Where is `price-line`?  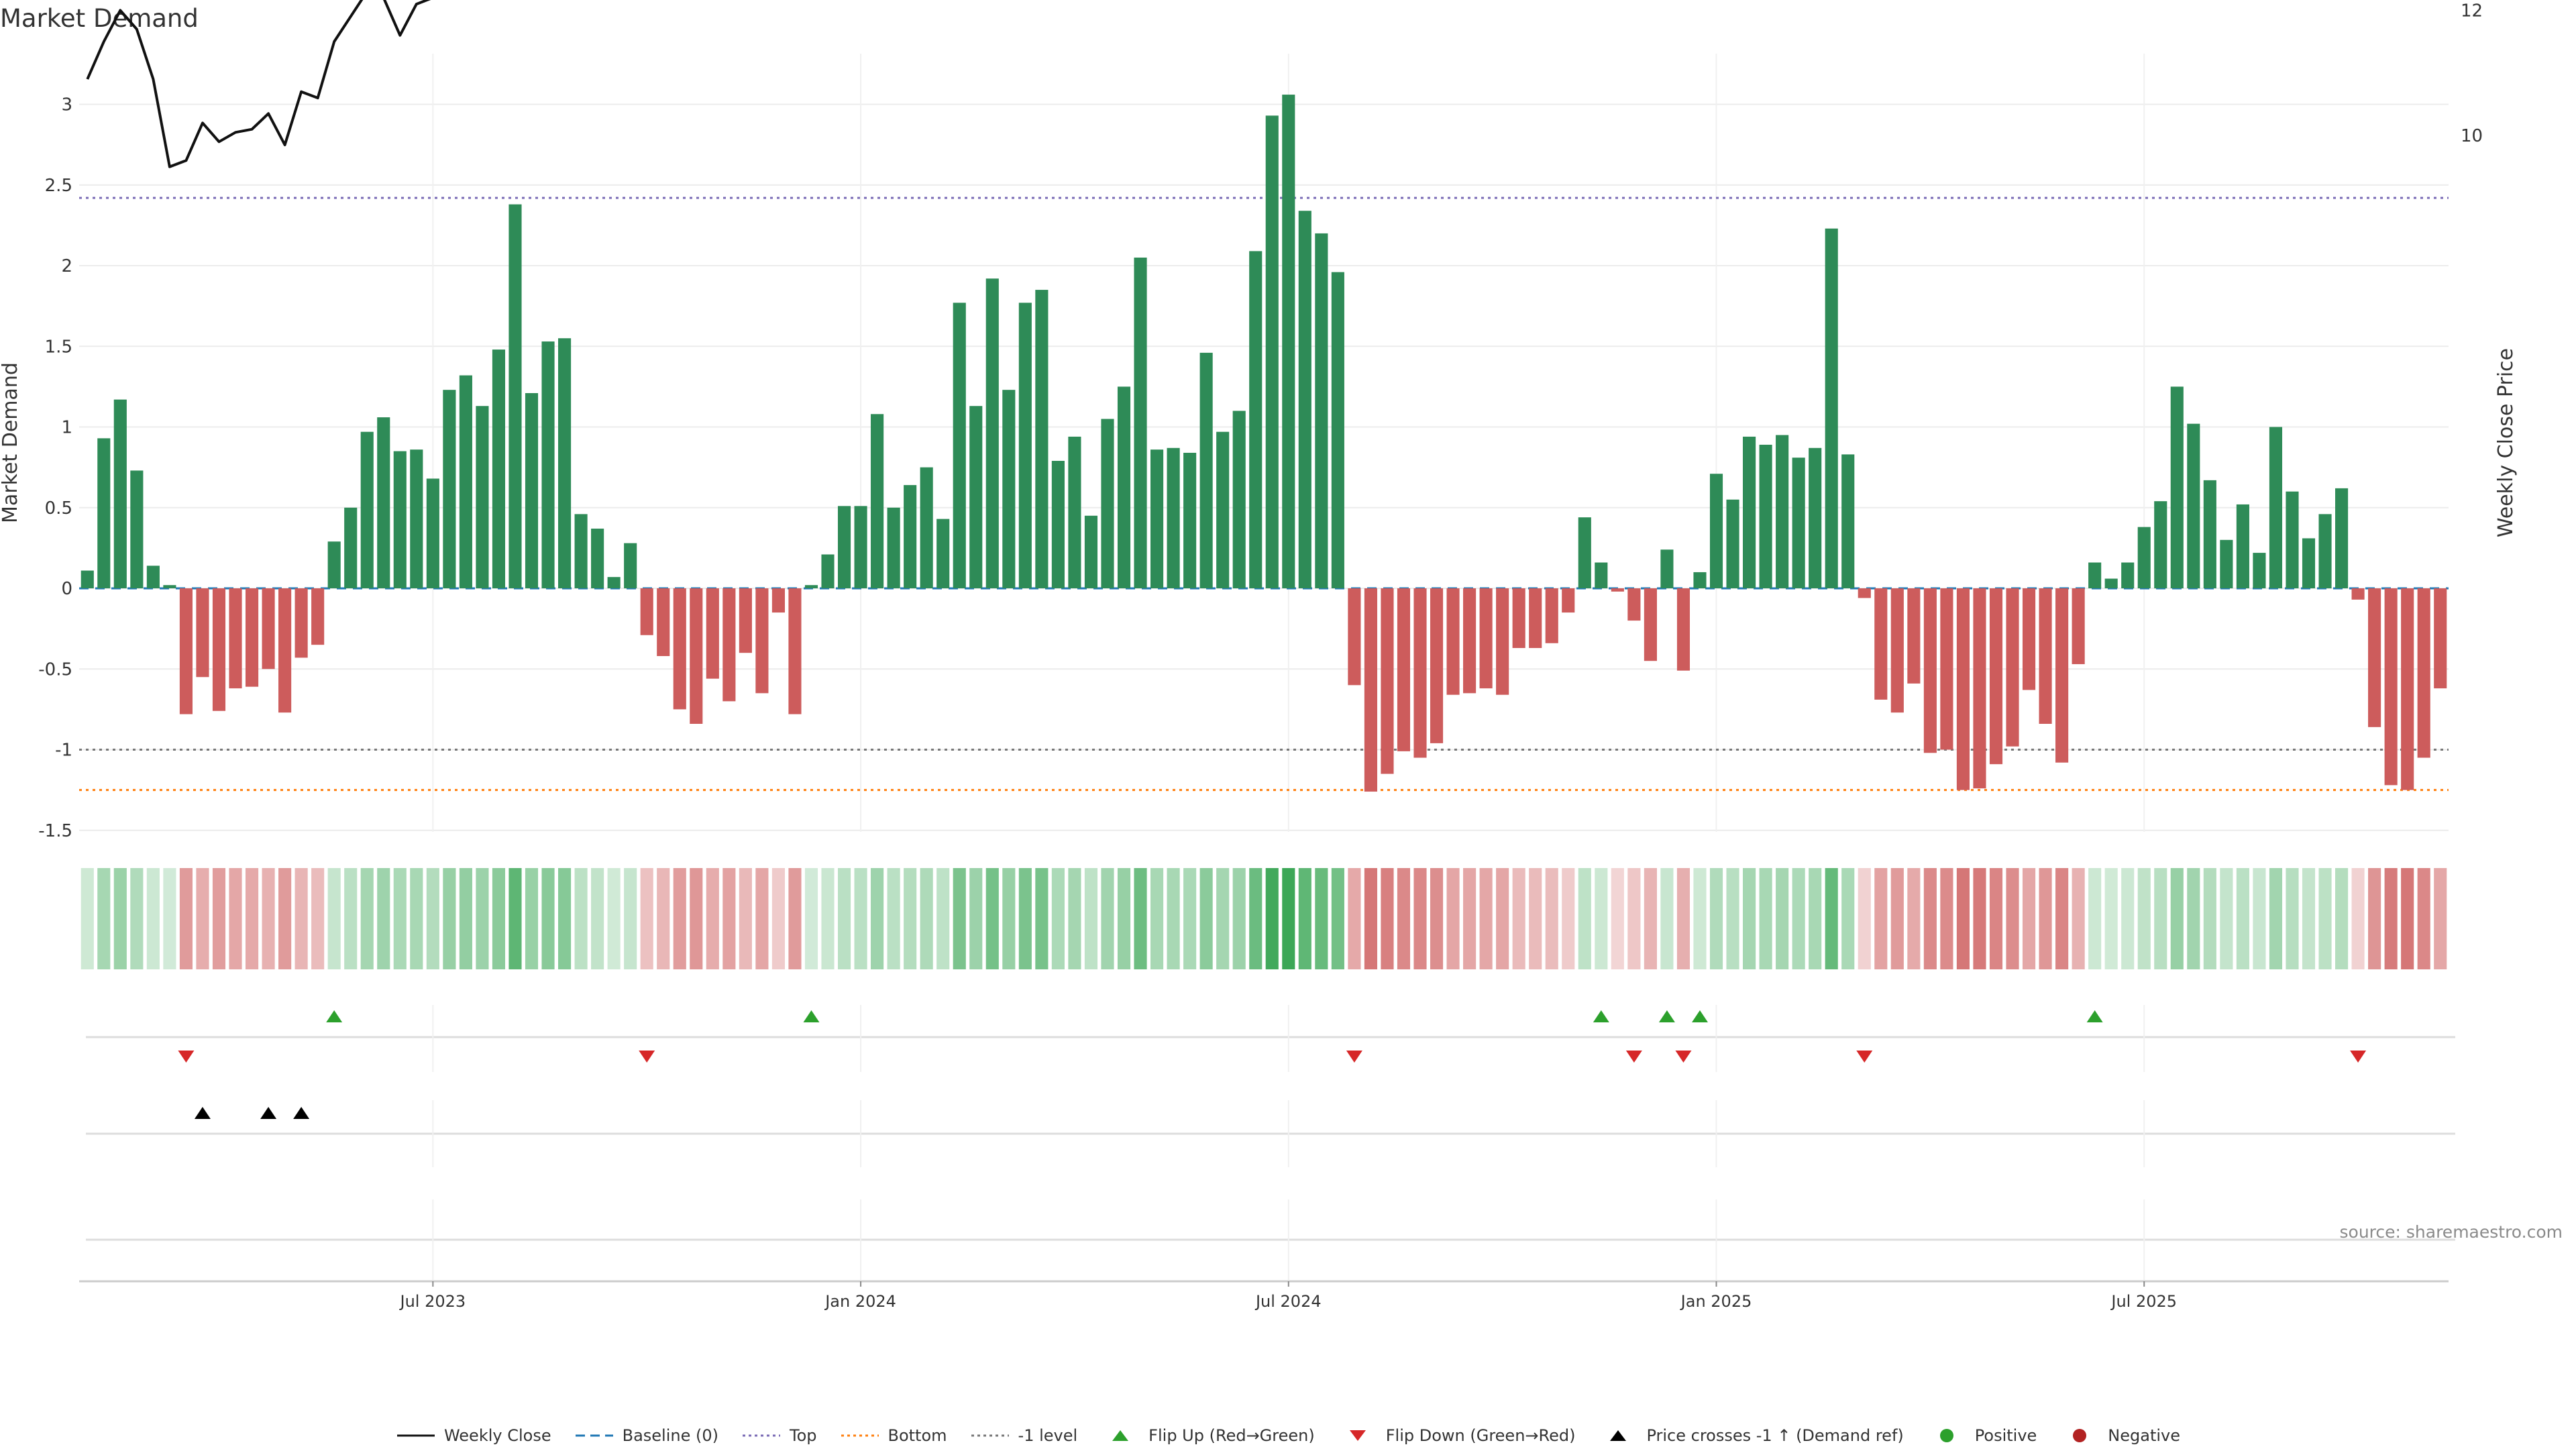
price-line is located at coordinates (258, 84).